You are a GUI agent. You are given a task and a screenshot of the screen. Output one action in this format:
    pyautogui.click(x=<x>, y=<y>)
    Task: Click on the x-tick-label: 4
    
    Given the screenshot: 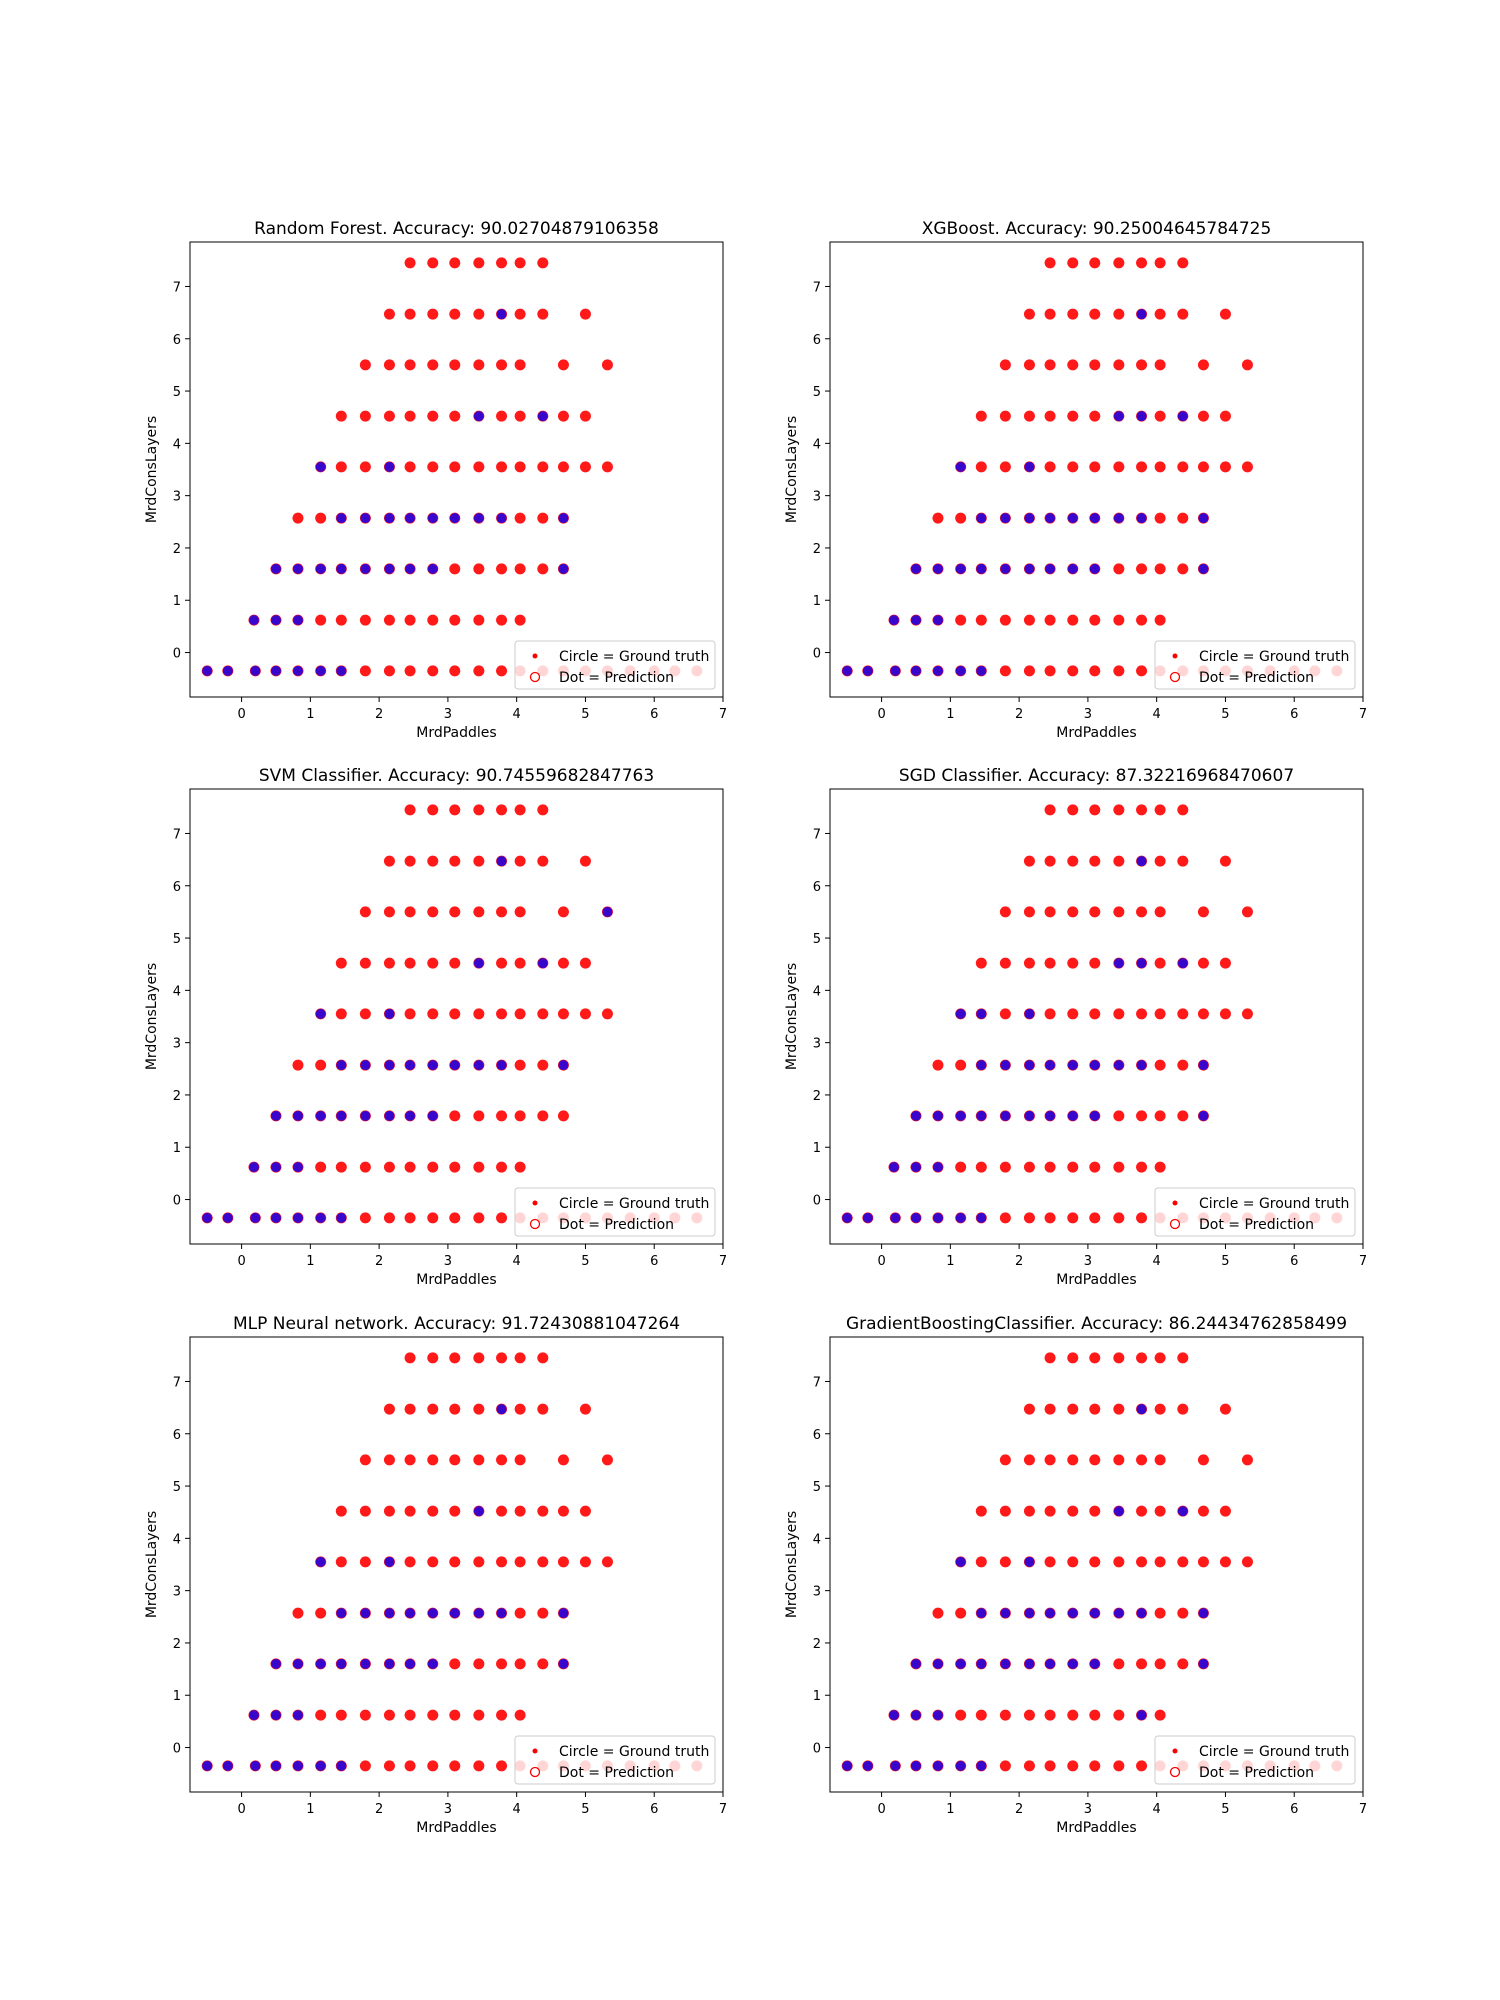 What is the action you would take?
    pyautogui.click(x=1157, y=1809)
    